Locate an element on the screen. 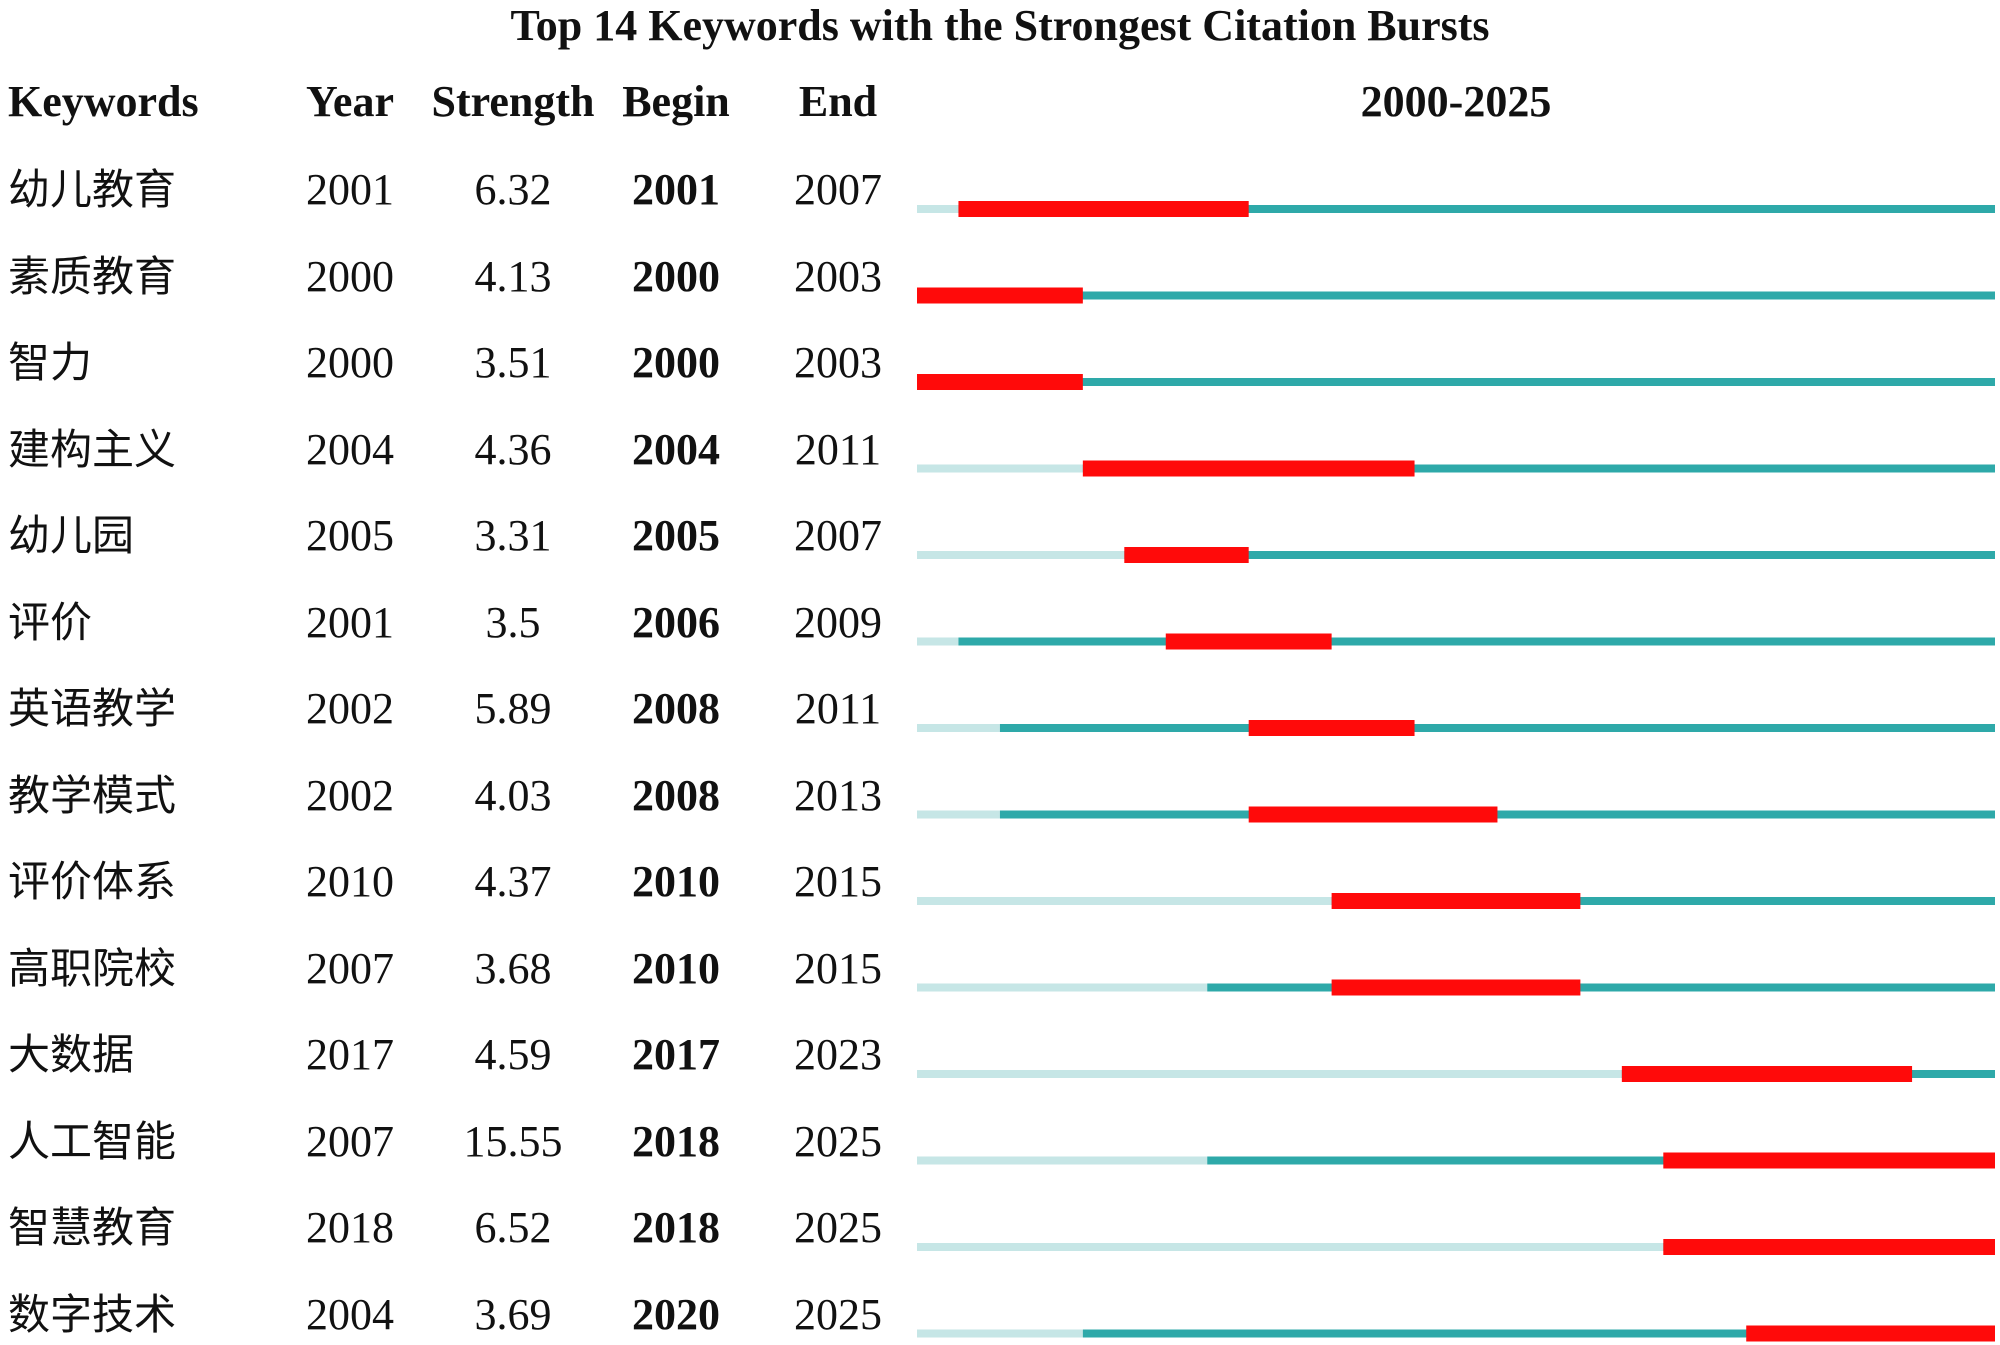  strength-cell: 3.5 is located at coordinates (513, 622).